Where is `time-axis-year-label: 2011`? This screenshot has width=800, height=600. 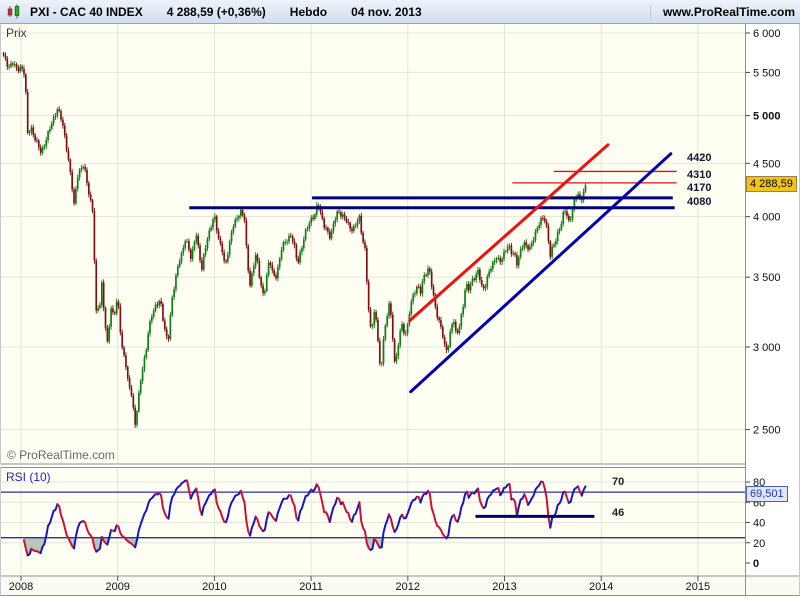 time-axis-year-label: 2011 is located at coordinates (311, 587).